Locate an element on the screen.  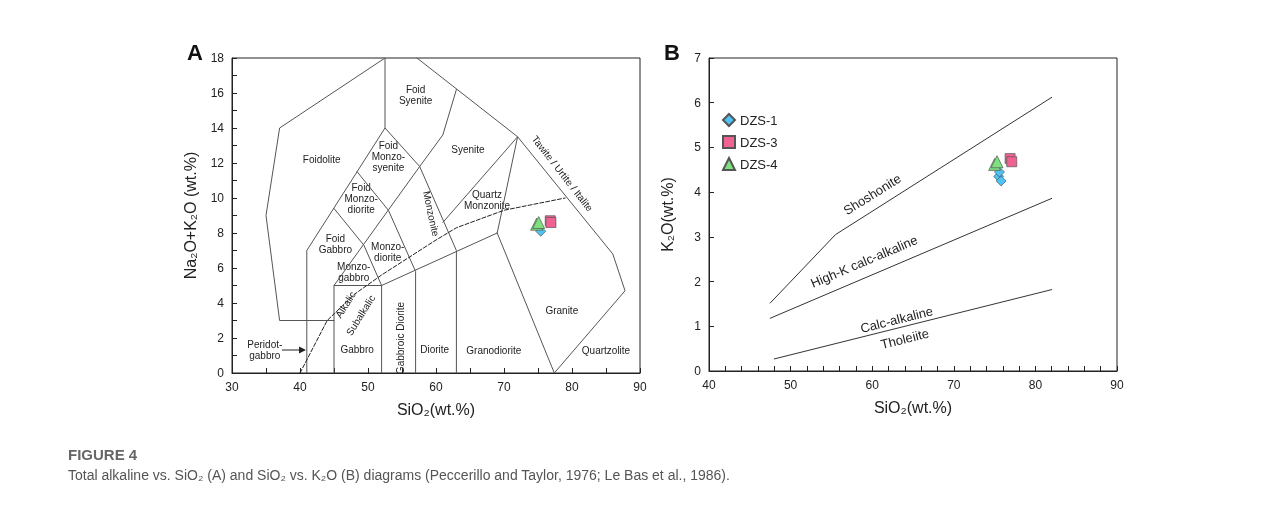
legend-label: DZS-4 is located at coordinates (759, 164).